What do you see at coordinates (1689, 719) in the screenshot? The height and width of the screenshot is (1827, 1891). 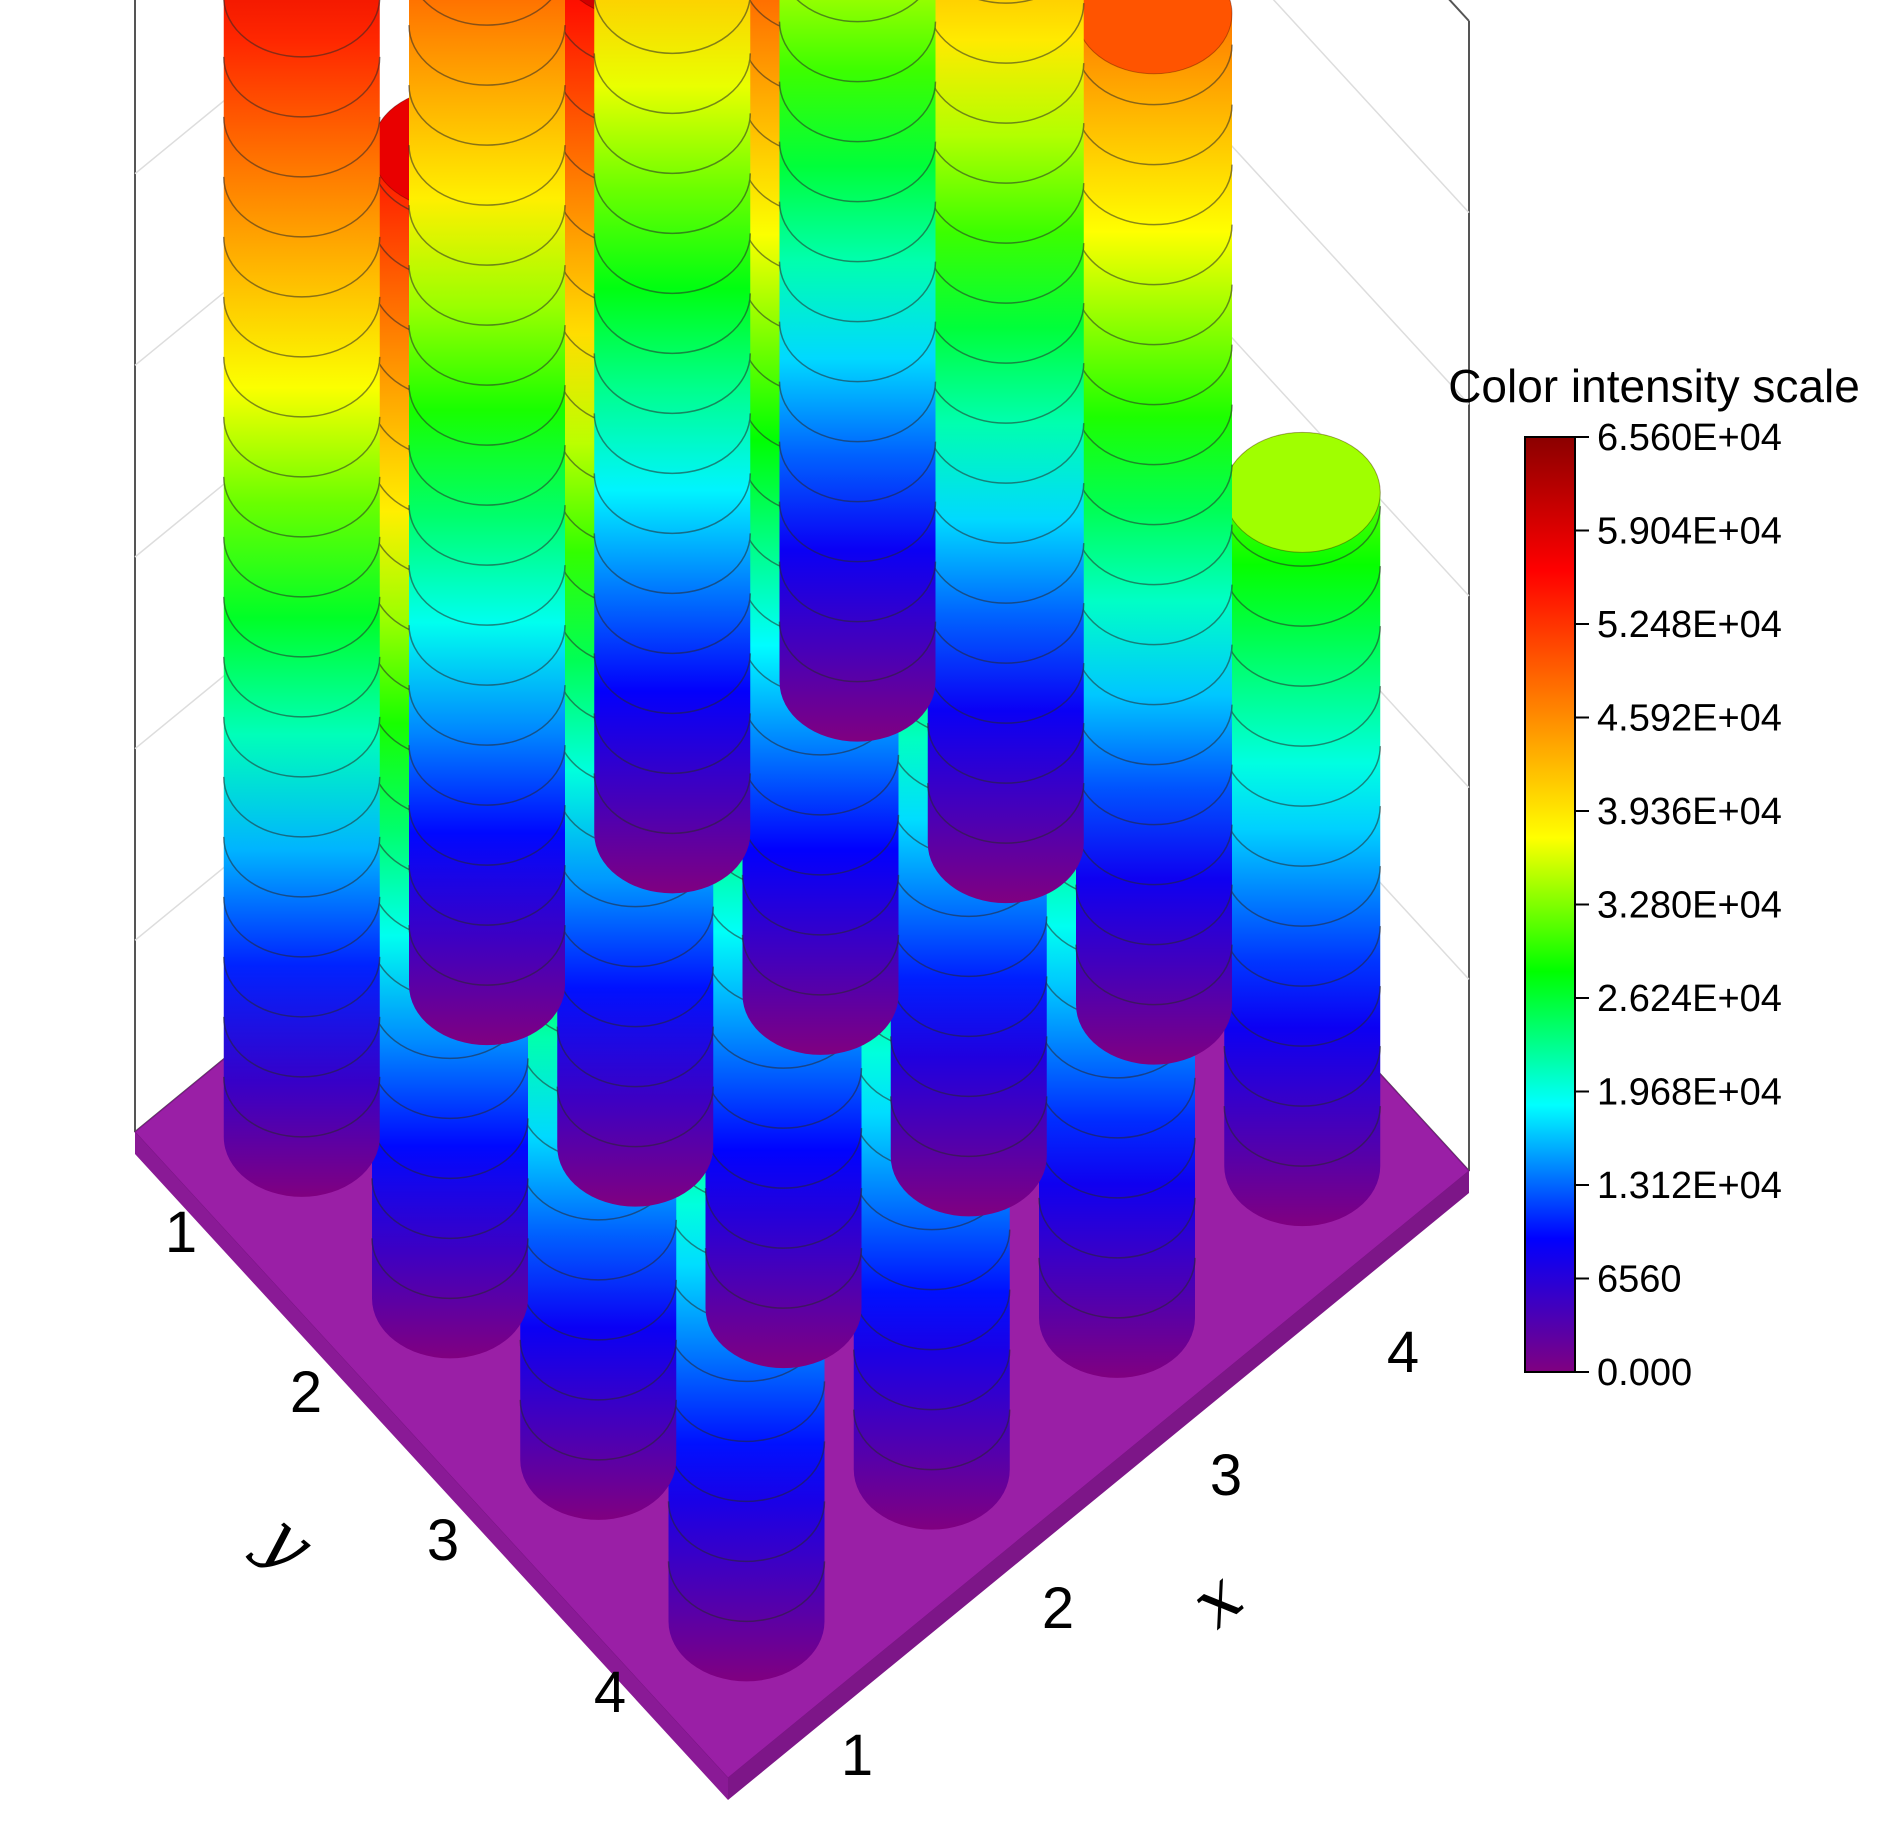 I see `colorbar-tick-label: 4.592E+04` at bounding box center [1689, 719].